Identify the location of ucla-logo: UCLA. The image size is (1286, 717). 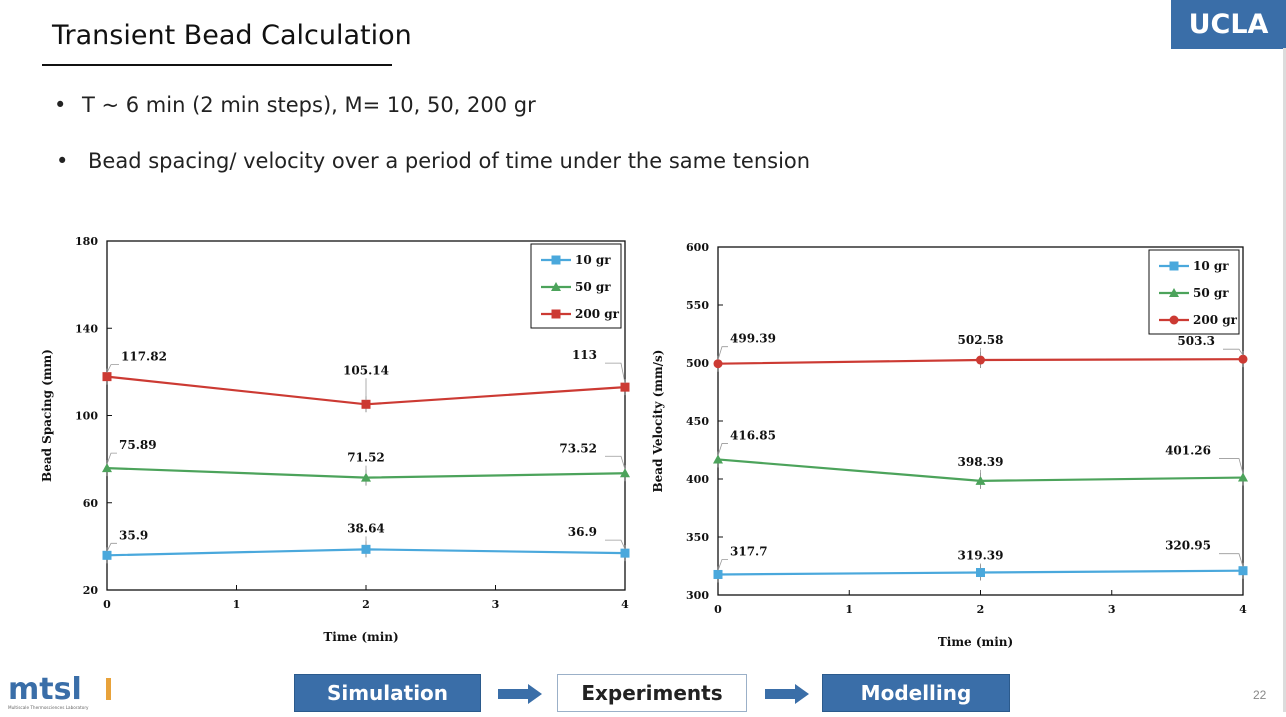
(1228, 24).